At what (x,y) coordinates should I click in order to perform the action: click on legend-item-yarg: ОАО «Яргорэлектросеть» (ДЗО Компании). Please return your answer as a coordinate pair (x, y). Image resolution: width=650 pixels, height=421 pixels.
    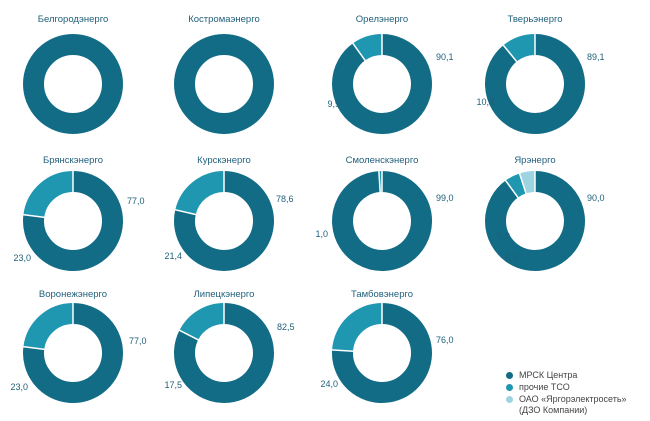
    Looking at the image, I should click on (566, 405).